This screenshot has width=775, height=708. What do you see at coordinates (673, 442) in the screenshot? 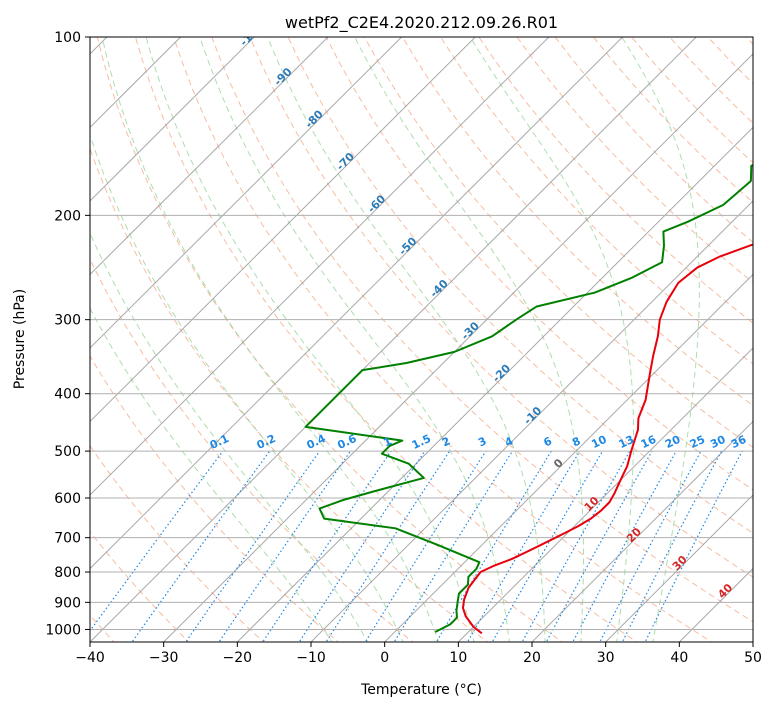
I see `mixing-ratio-label: 20` at bounding box center [673, 442].